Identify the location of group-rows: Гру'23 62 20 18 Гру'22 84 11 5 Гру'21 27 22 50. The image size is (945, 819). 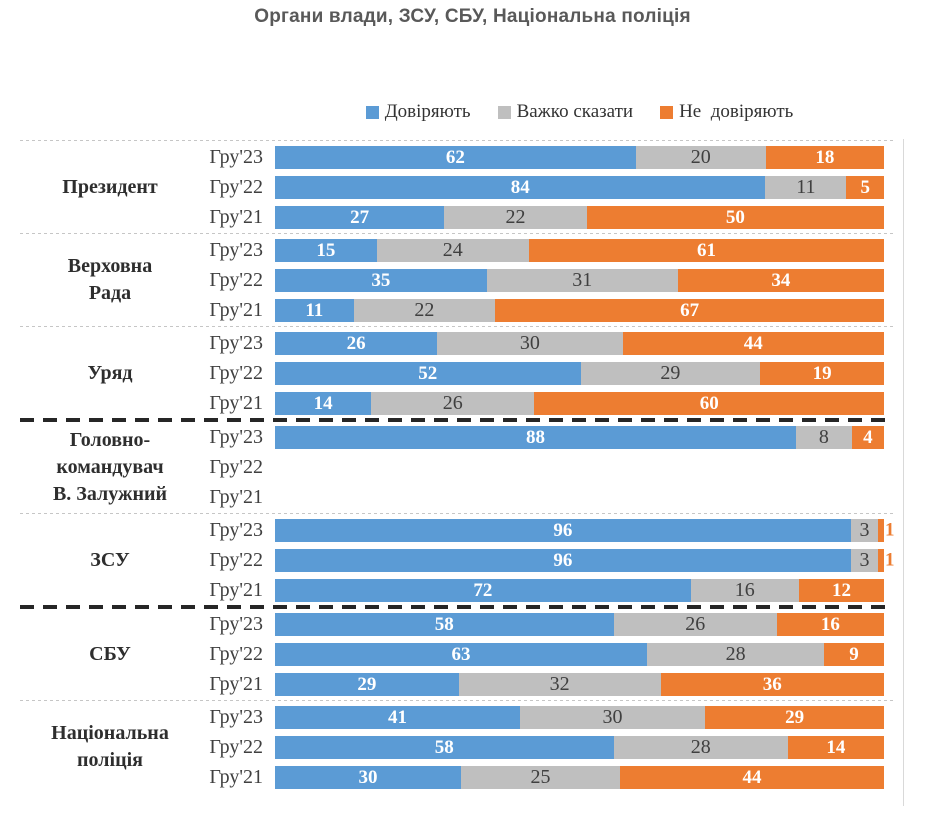
(547, 187).